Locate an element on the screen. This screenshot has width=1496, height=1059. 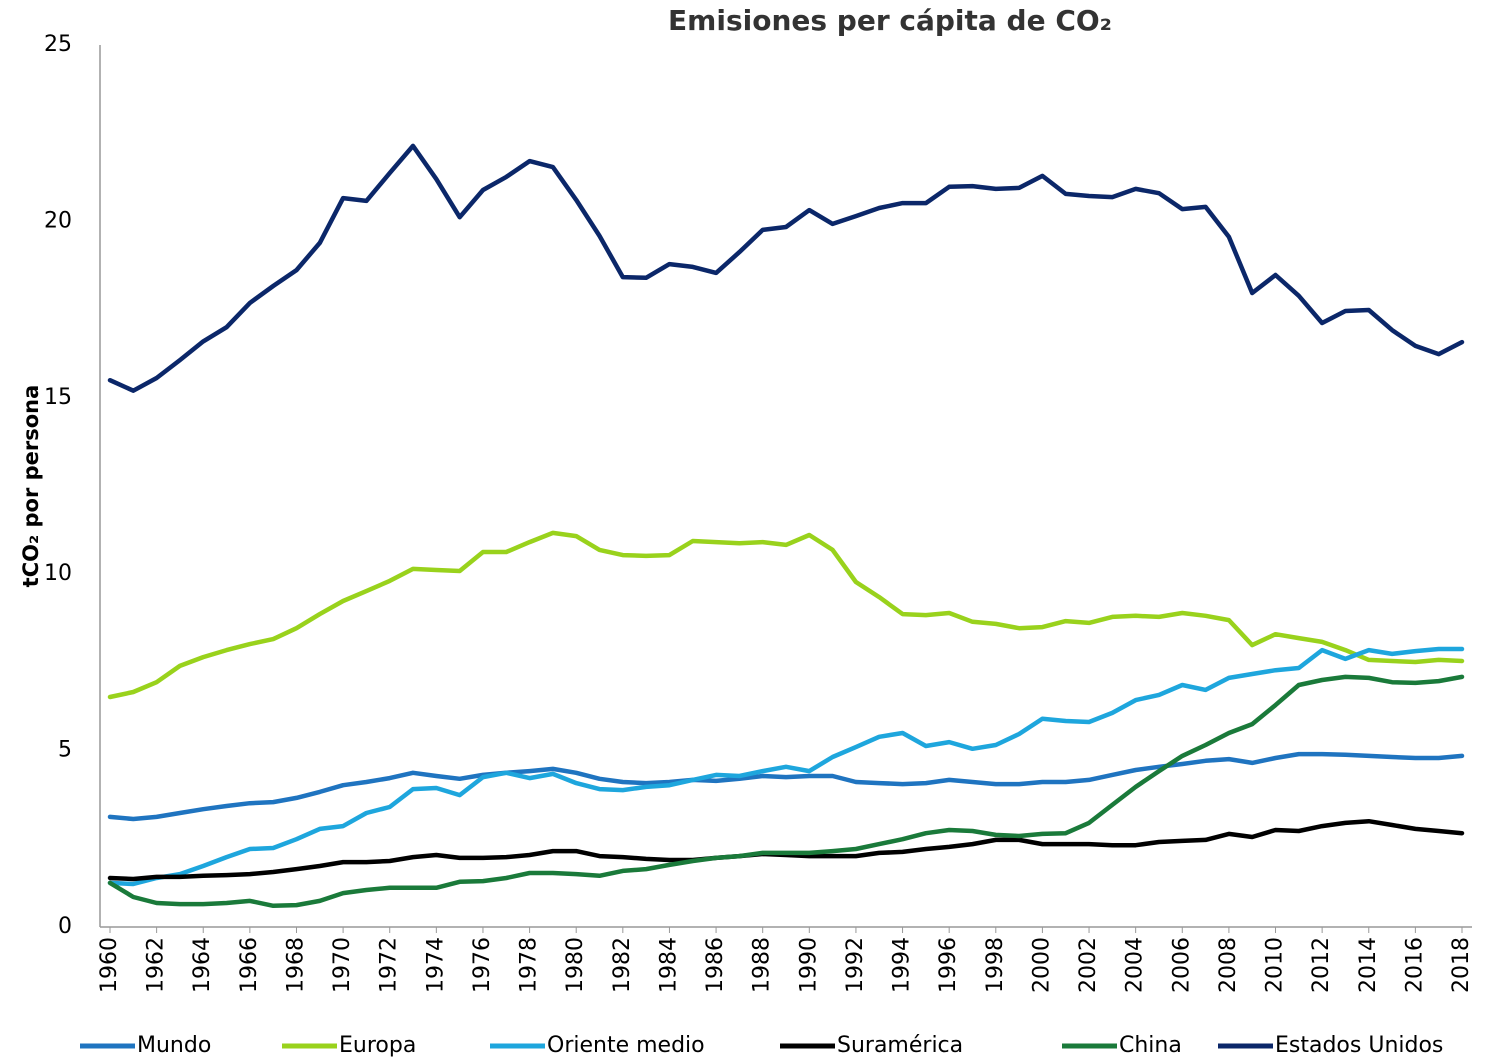
x-tick-label: 1978 is located at coordinates (529, 965).